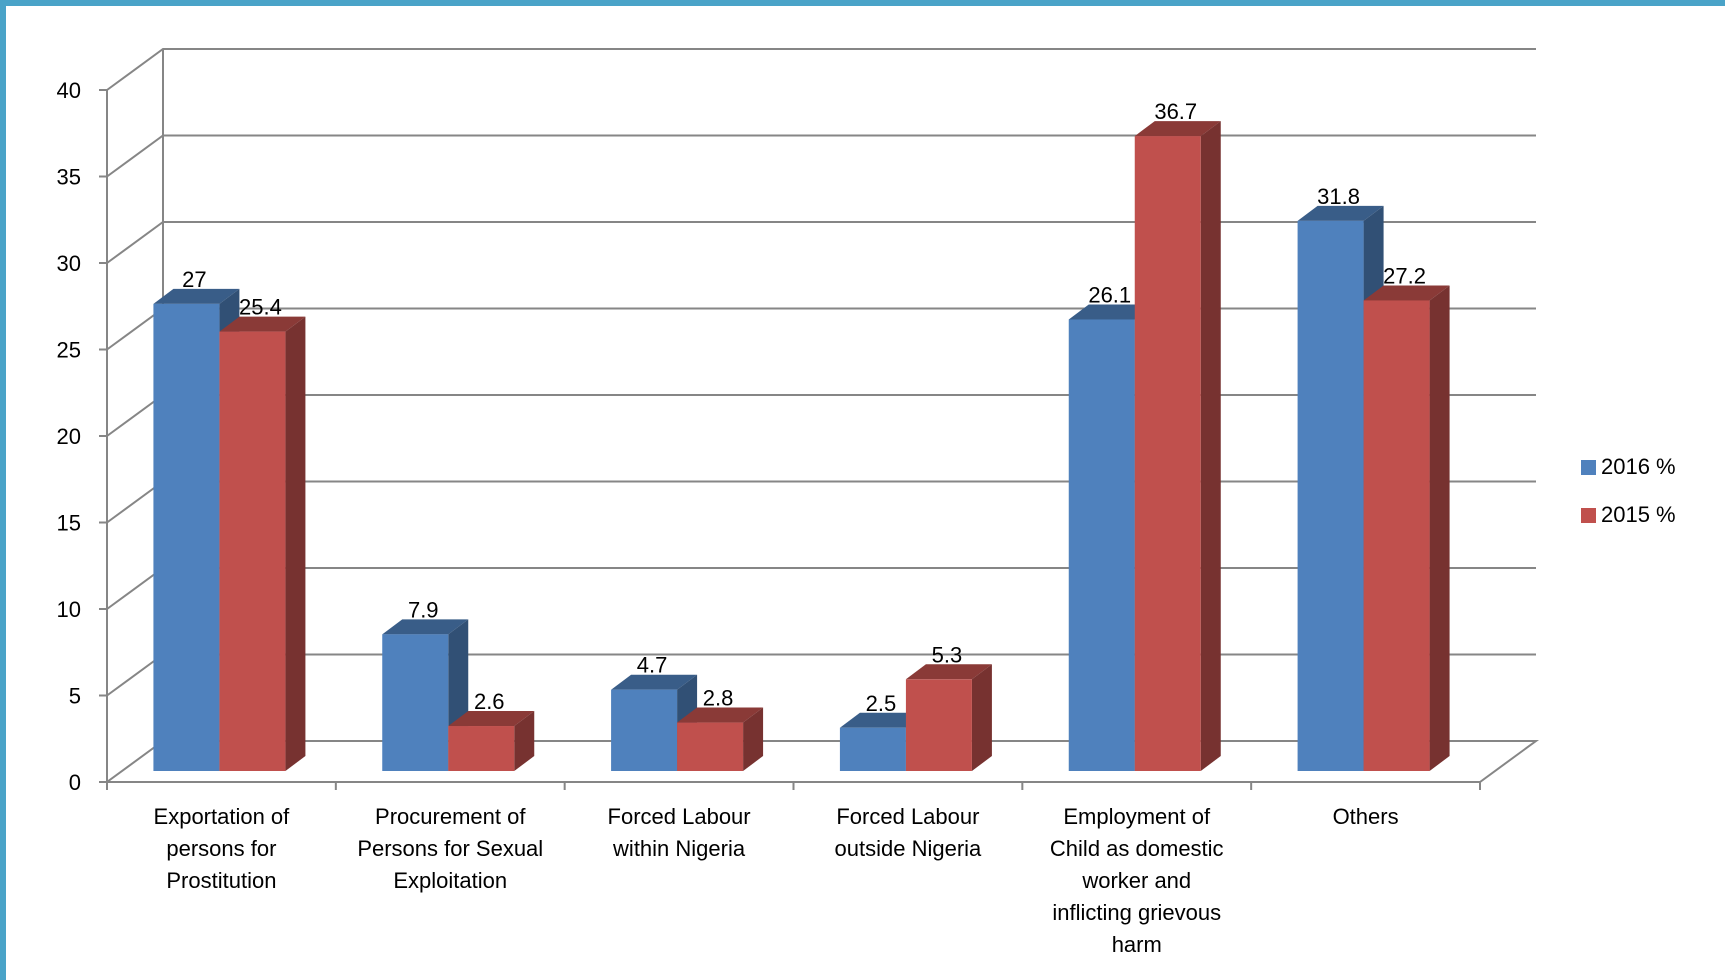 The height and width of the screenshot is (980, 1725). What do you see at coordinates (881, 703) in the screenshot?
I see `data-label: 2.5` at bounding box center [881, 703].